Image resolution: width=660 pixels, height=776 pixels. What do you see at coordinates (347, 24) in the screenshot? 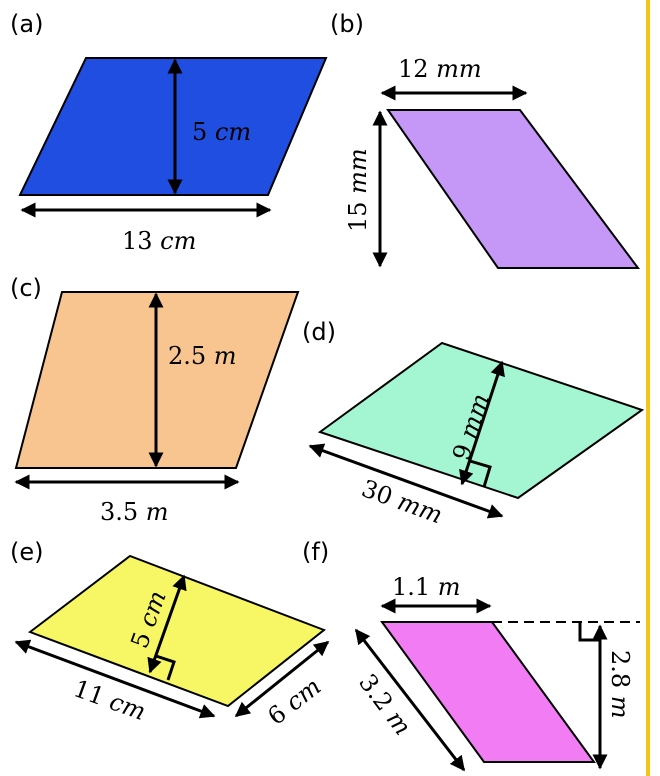
I see `label-b: (b)` at bounding box center [347, 24].